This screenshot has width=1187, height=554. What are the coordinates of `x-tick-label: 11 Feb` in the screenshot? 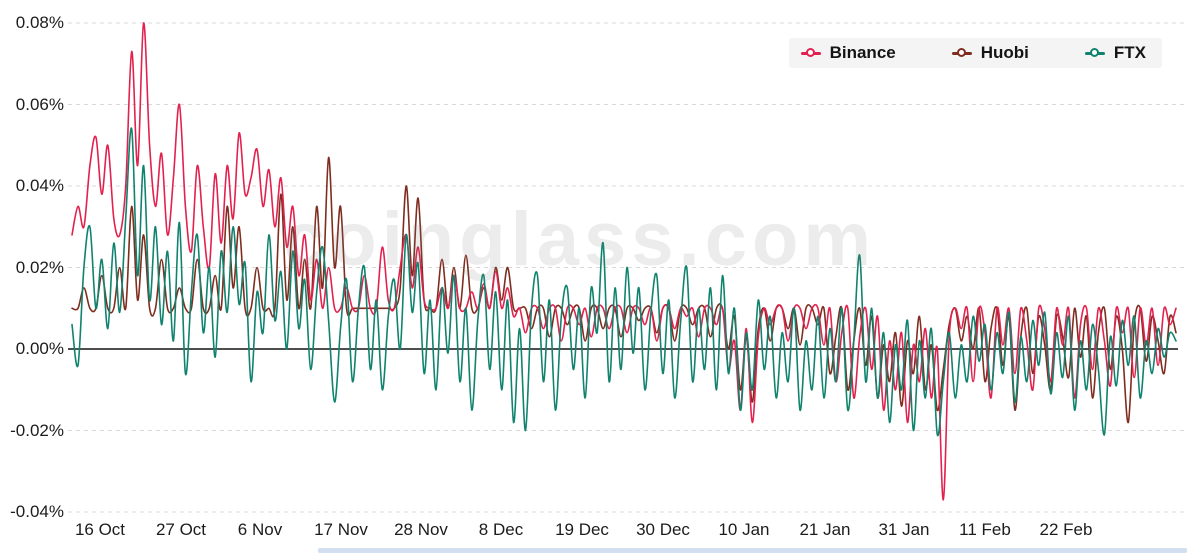 It's located at (985, 529).